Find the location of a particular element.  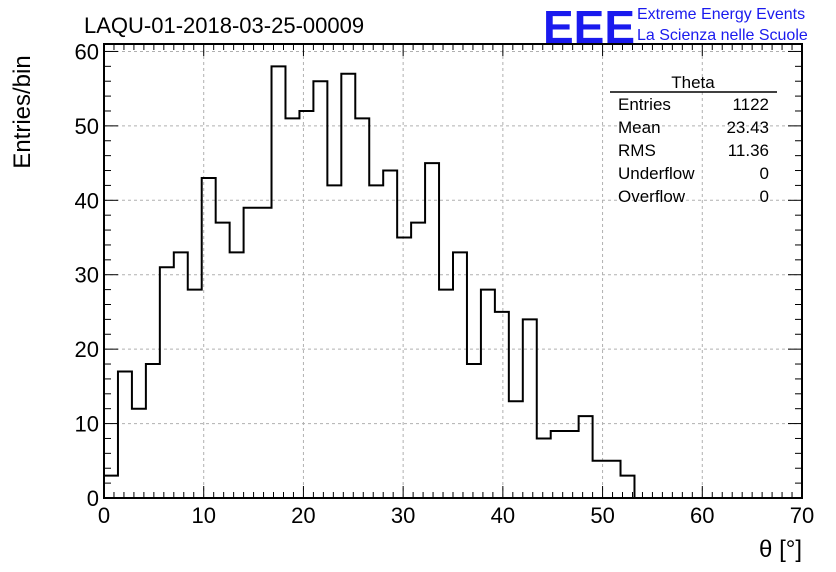

x-tick-label: 20 is located at coordinates (303, 515).